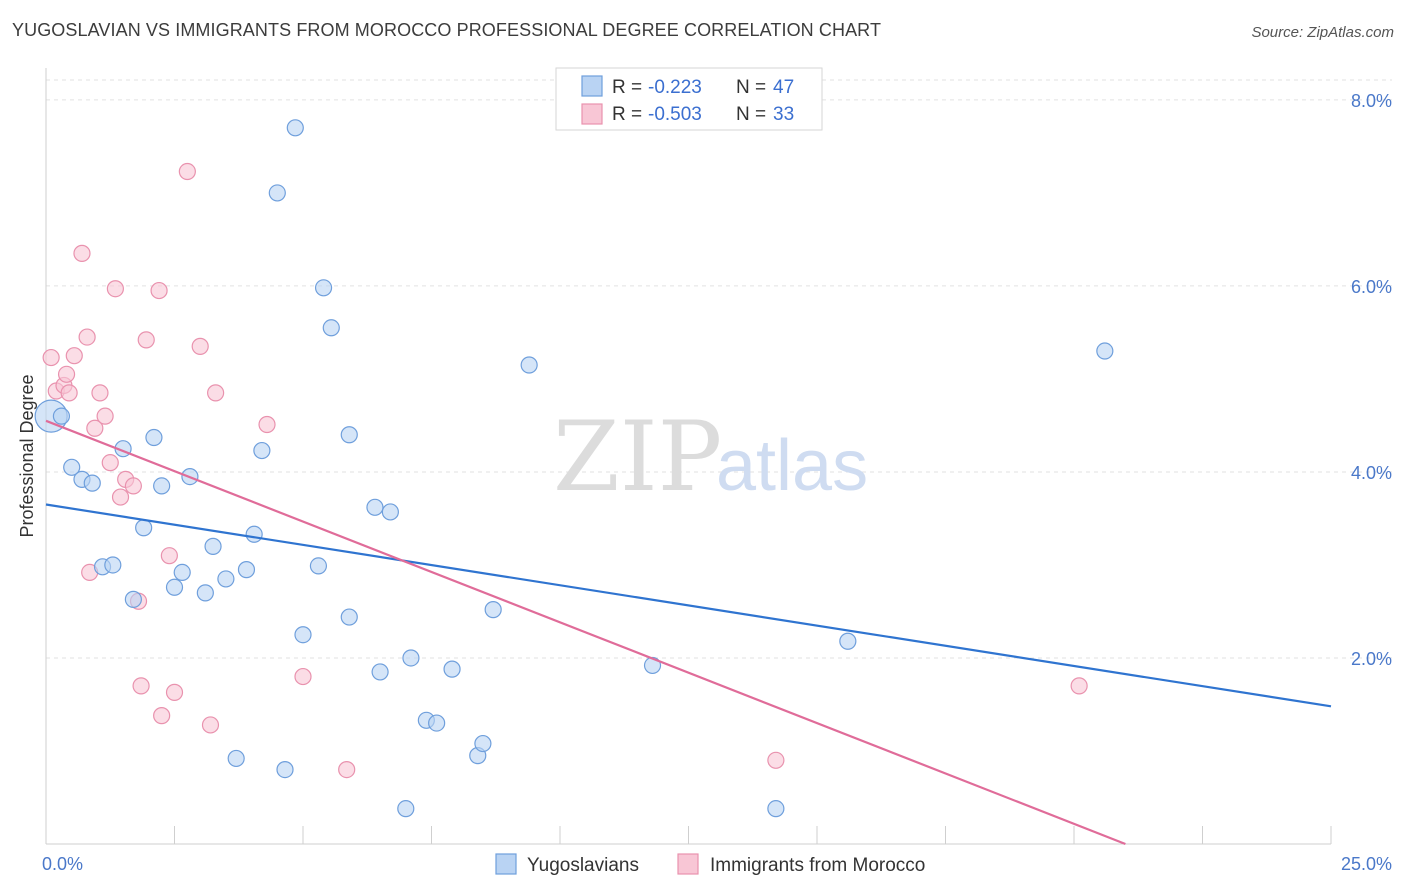 This screenshot has width=1406, height=892. I want to click on y-tick-label-3: 8.0%, so click(1371, 101).